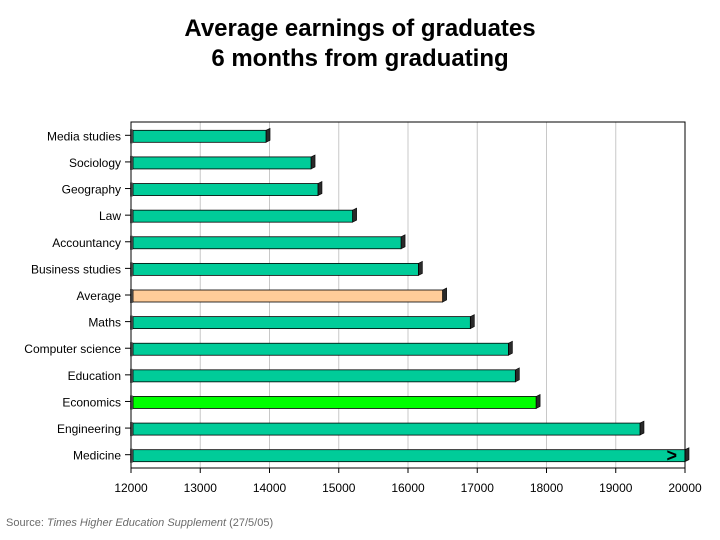  I want to click on bar-annotation: >, so click(671, 456).